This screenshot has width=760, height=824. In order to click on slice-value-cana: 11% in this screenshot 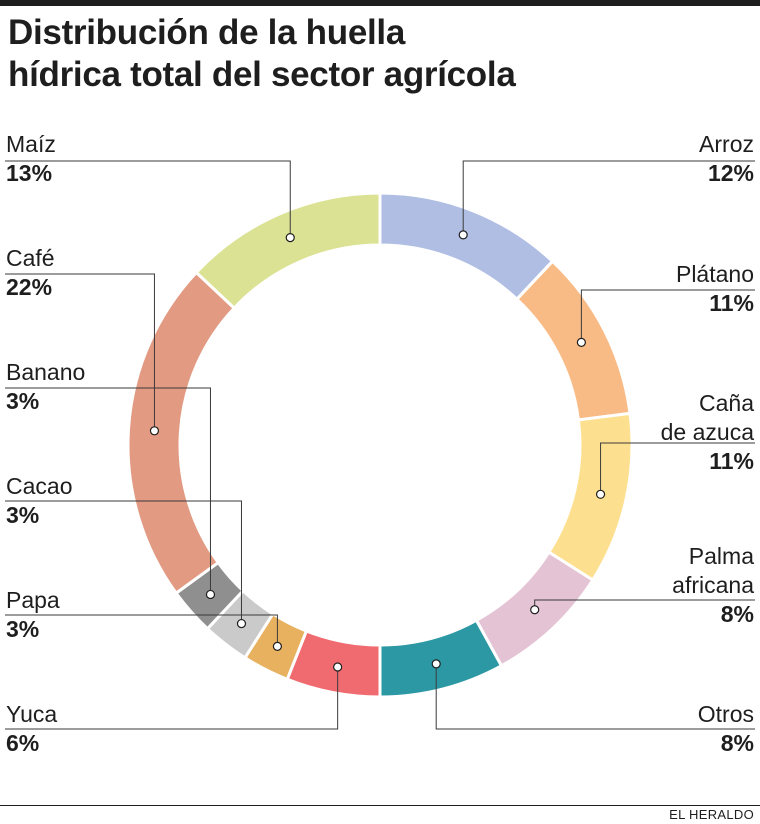, I will do `click(731, 461)`.